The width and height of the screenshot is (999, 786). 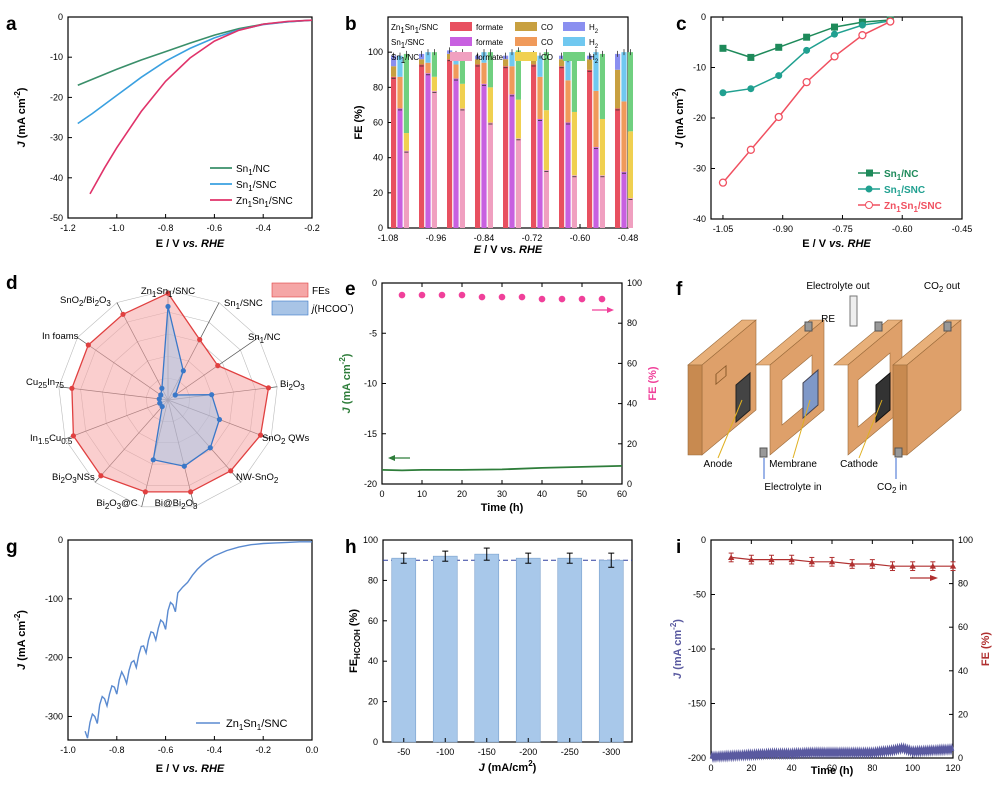 What do you see at coordinates (257, 478) in the screenshot?
I see `radar-label: NW-SnO2​` at bounding box center [257, 478].